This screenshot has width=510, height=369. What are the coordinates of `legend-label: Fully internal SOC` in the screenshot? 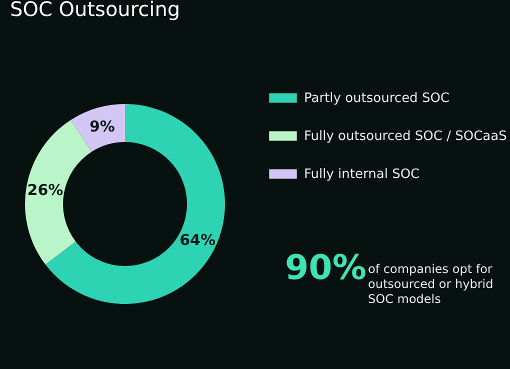 It's located at (362, 174).